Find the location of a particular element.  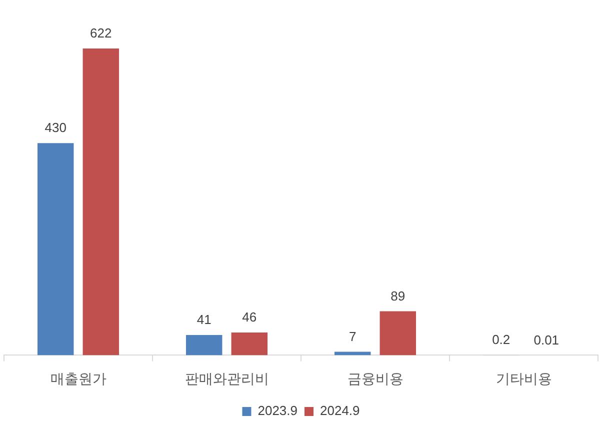

data-label: 0.2 is located at coordinates (501, 340).